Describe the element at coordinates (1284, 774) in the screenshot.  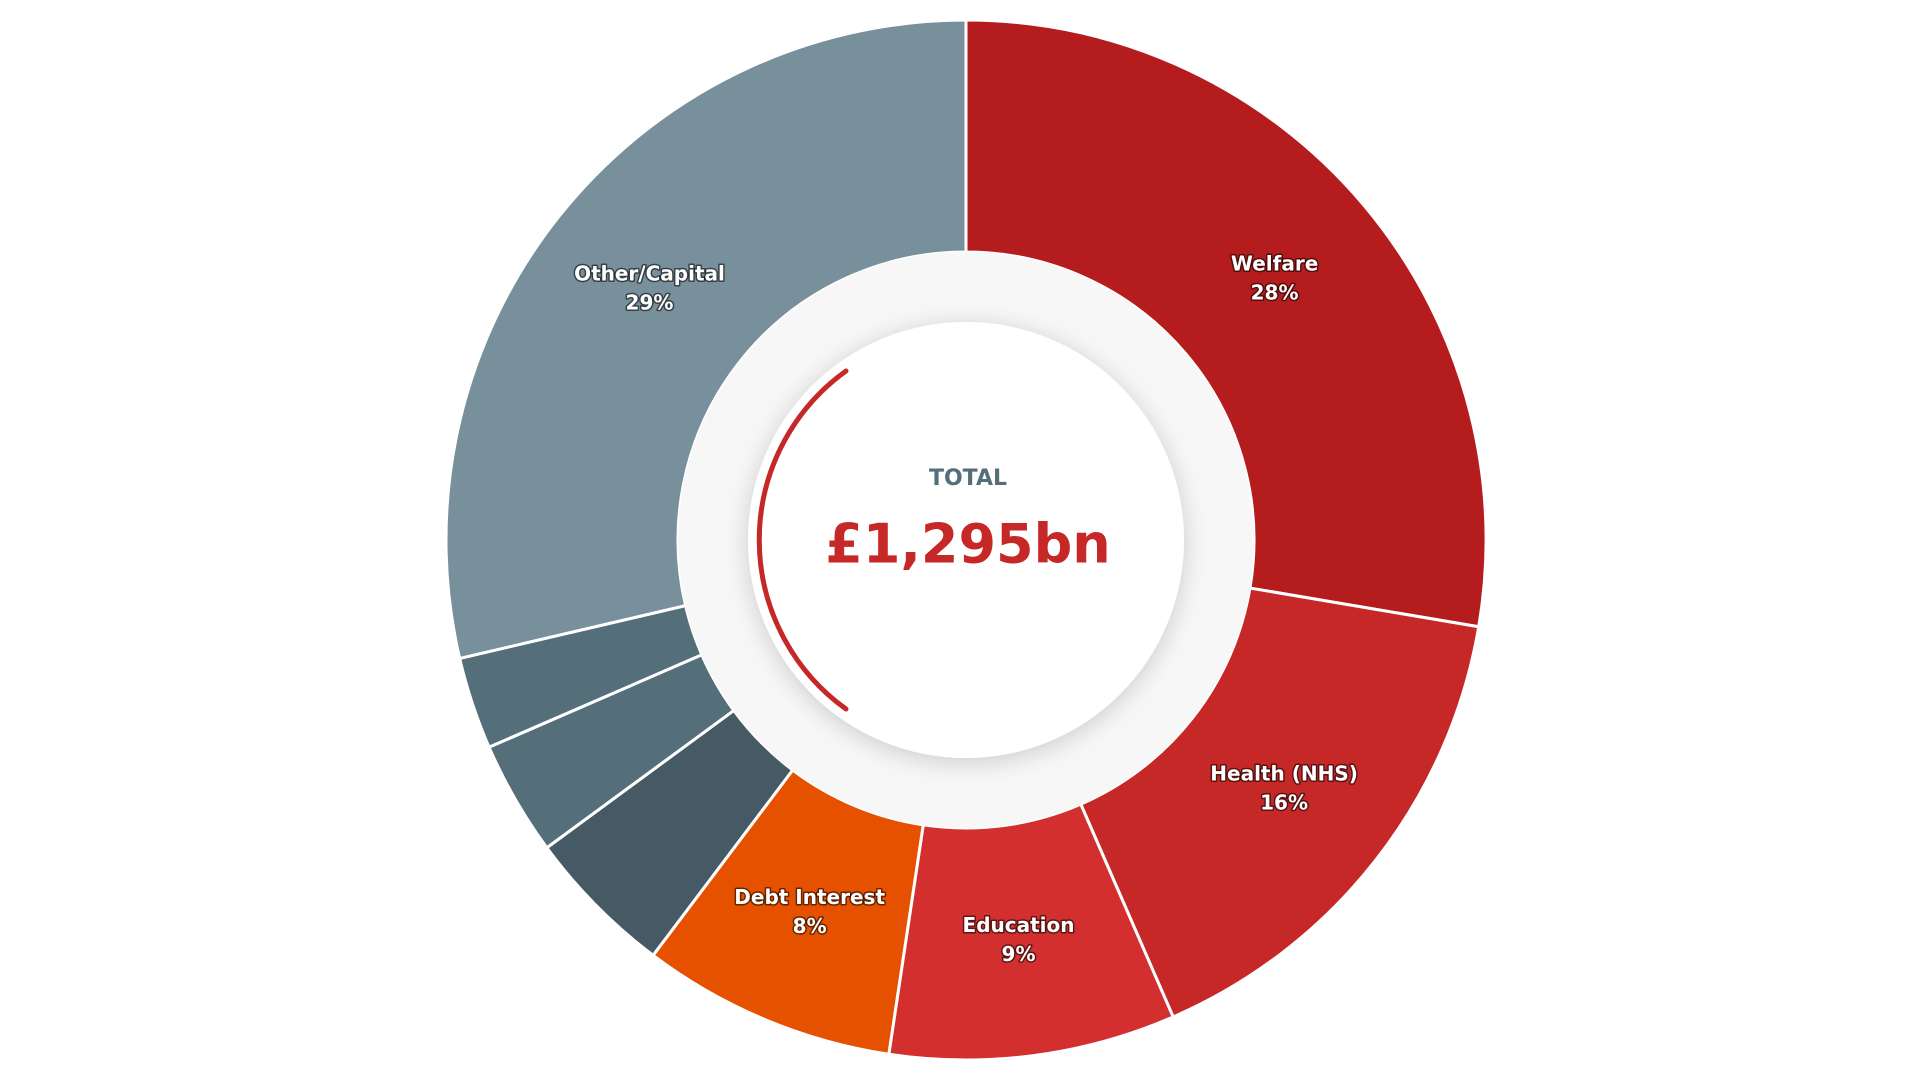
I see `slice-label: Health (NHS)` at that location.